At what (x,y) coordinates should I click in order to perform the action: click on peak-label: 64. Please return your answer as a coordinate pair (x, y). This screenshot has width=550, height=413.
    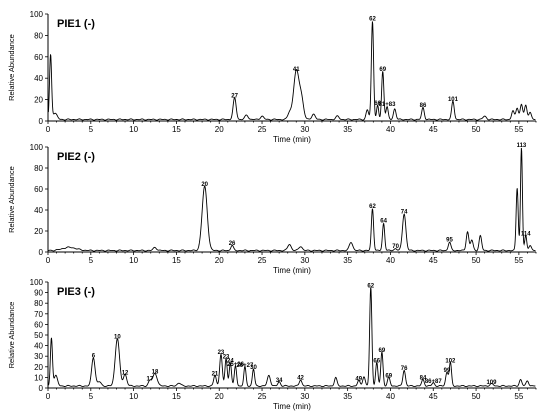
    Looking at the image, I should click on (383, 222).